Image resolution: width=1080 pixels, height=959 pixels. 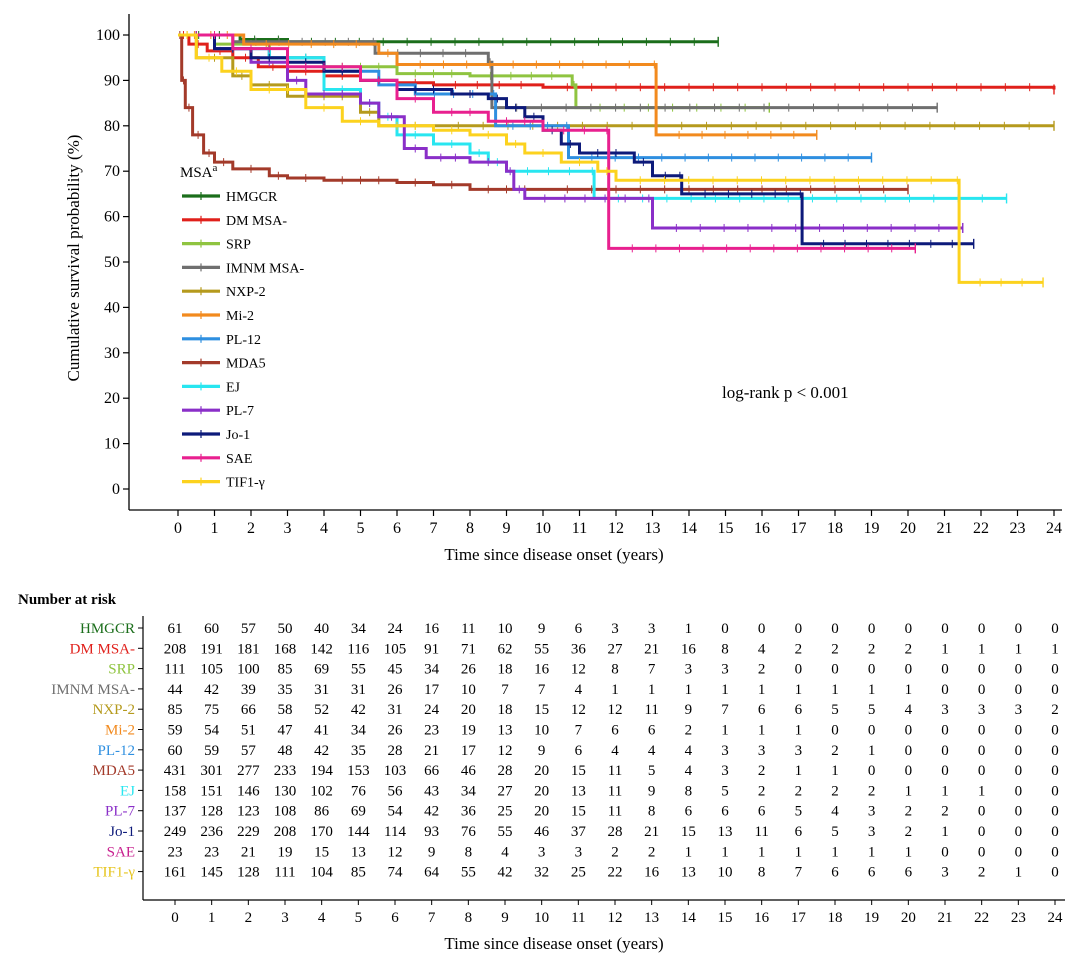 What do you see at coordinates (505, 832) in the screenshot?
I see `risk-cell: 55` at bounding box center [505, 832].